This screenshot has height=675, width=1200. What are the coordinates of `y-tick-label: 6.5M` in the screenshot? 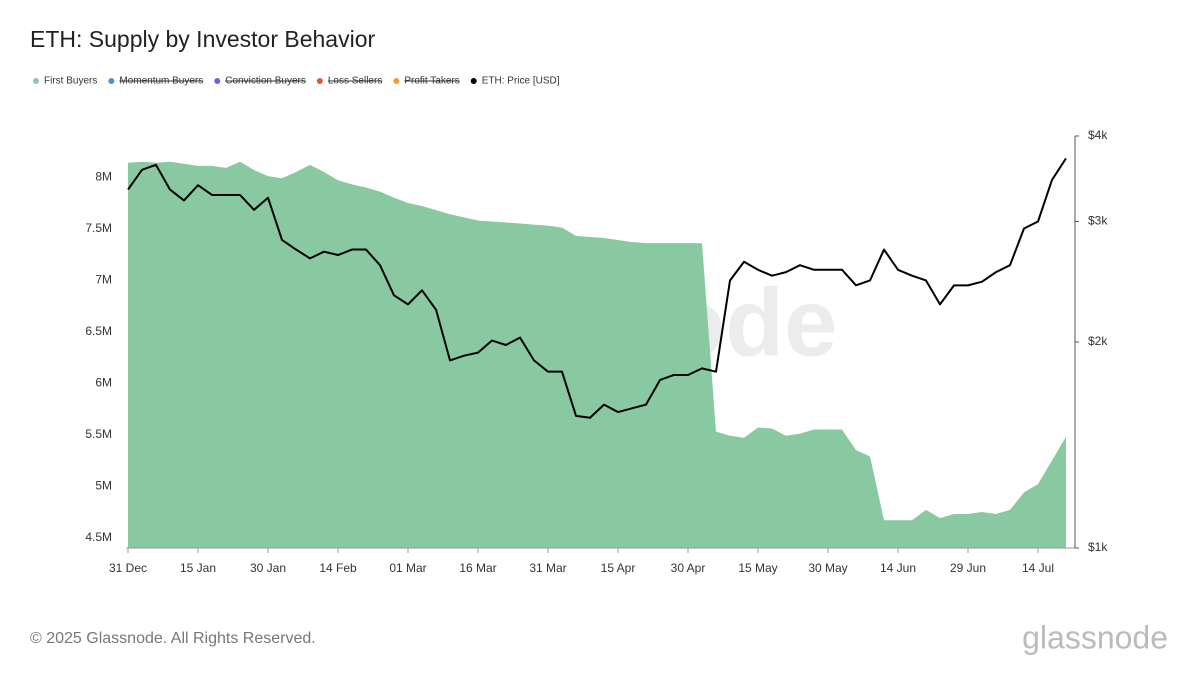 It's located at (98, 331).